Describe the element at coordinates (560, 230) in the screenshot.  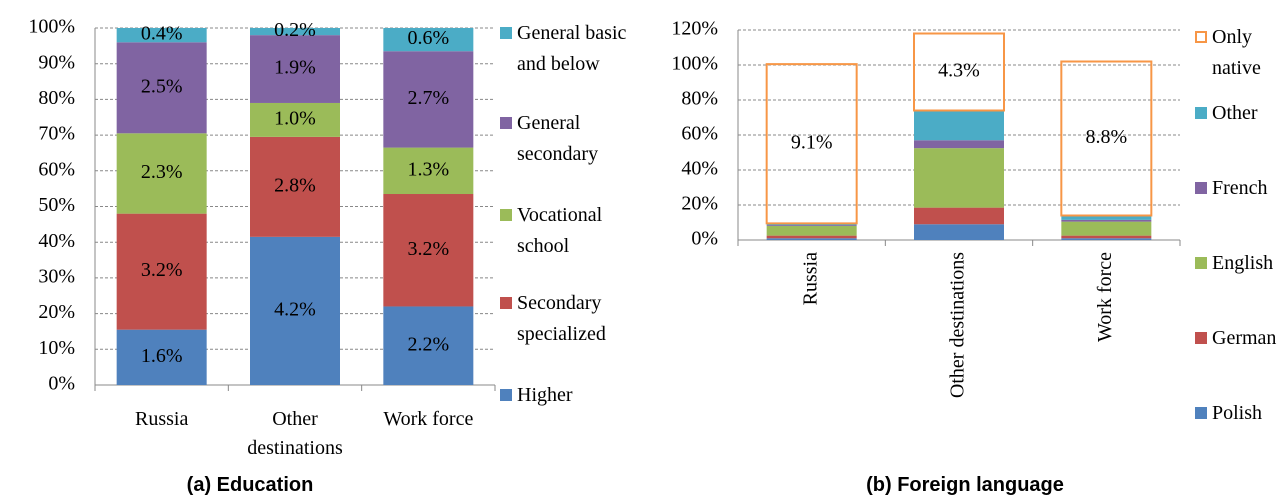
I see `legend-label: Vocational school` at that location.